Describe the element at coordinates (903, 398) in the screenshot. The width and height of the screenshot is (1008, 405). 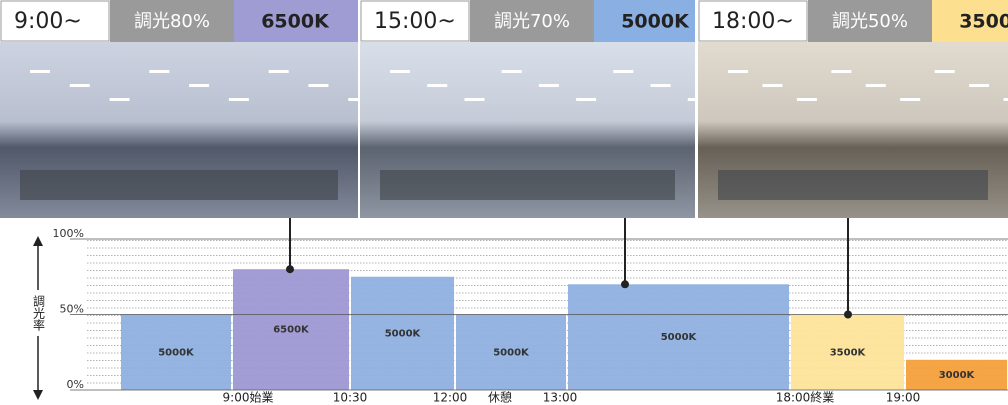
I see `x-label: 19:00` at that location.